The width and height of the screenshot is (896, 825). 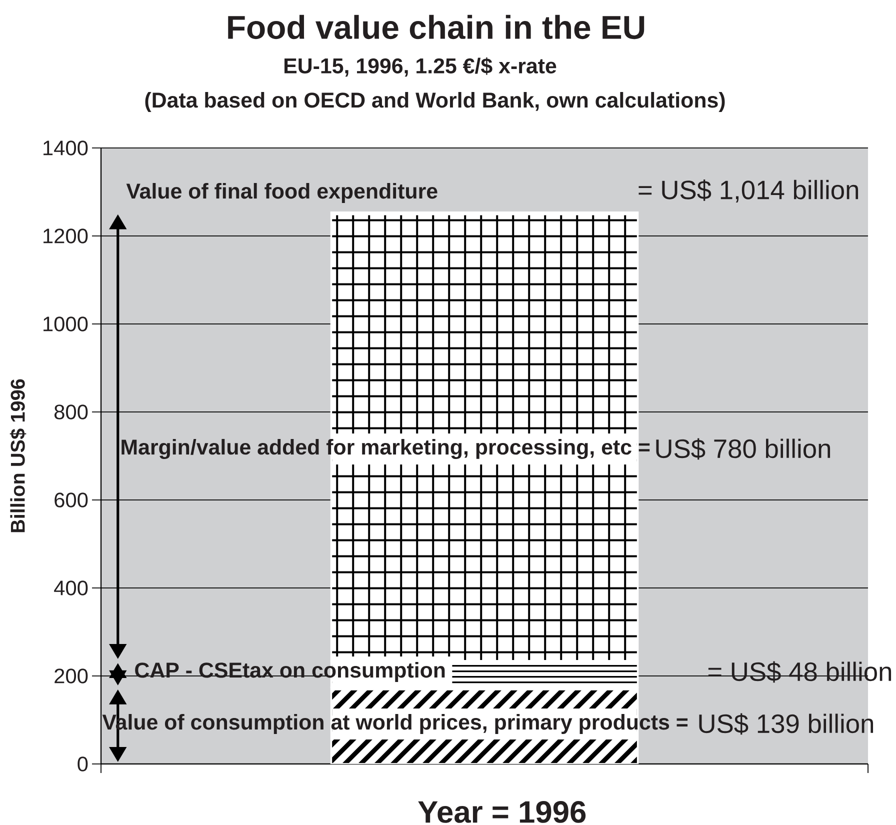 I want to click on y-tick-label: 1400, so click(x=66, y=148).